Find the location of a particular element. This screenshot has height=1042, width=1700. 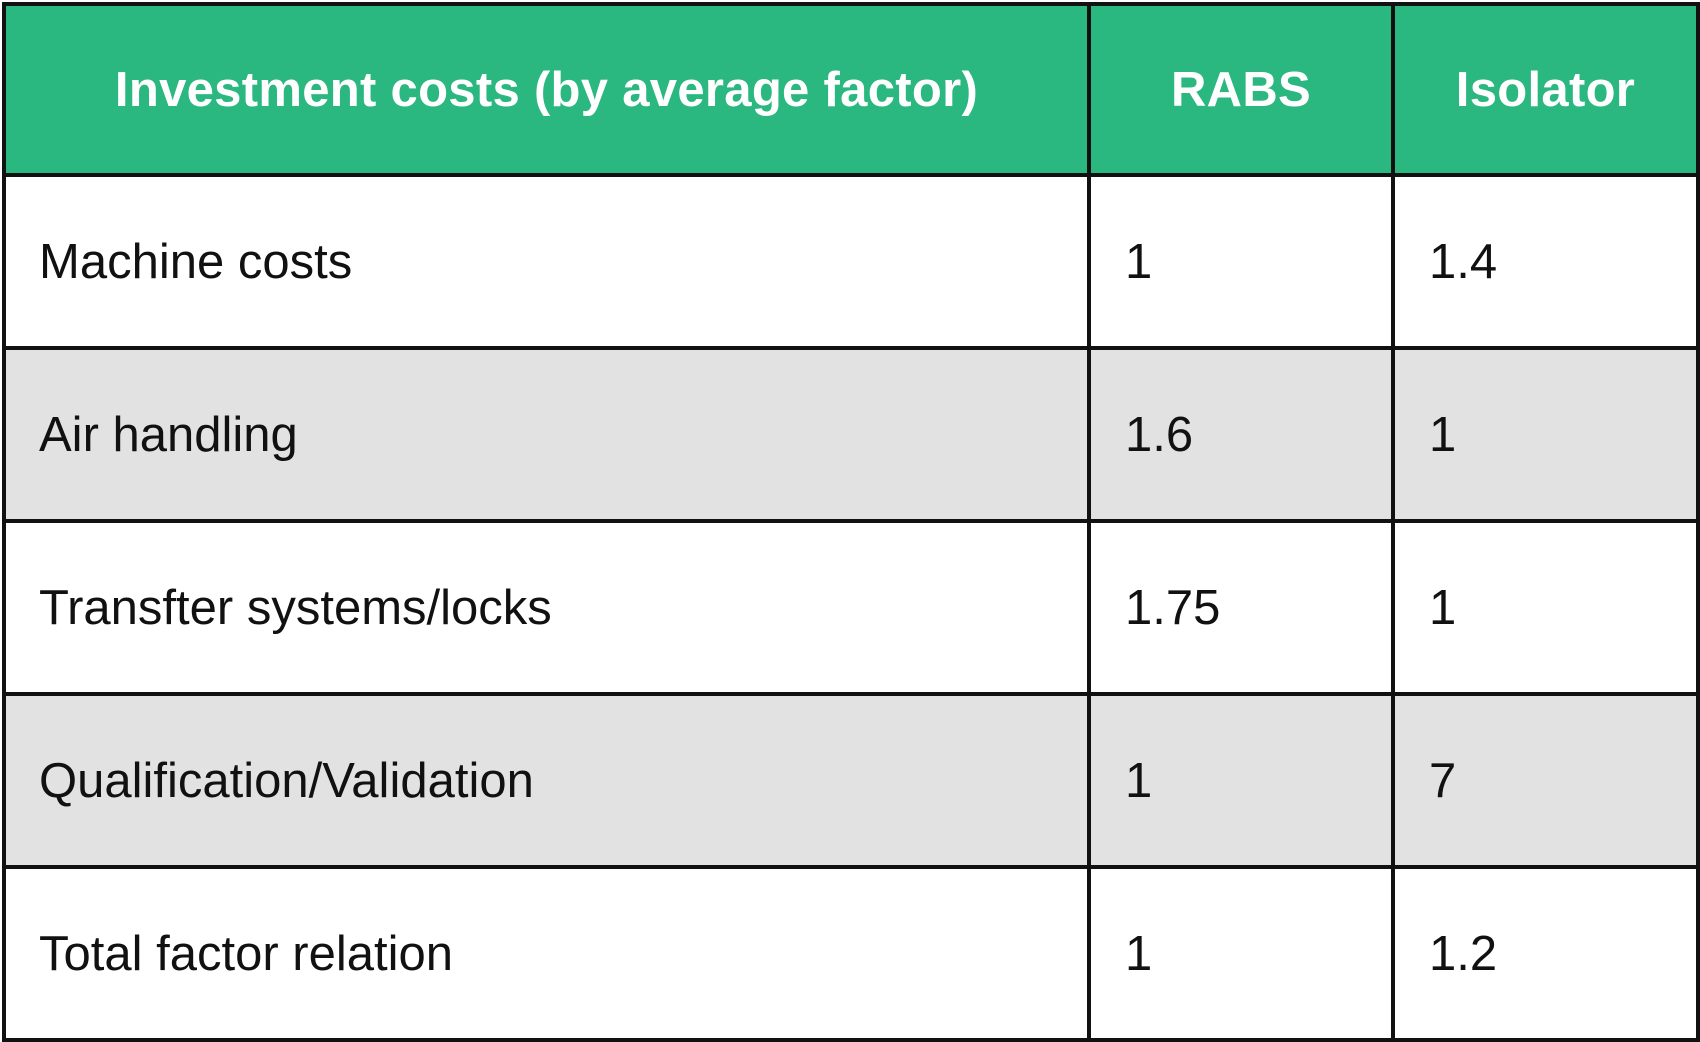

header-investment-costs: Investment costs (by average factor) is located at coordinates (546, 89).